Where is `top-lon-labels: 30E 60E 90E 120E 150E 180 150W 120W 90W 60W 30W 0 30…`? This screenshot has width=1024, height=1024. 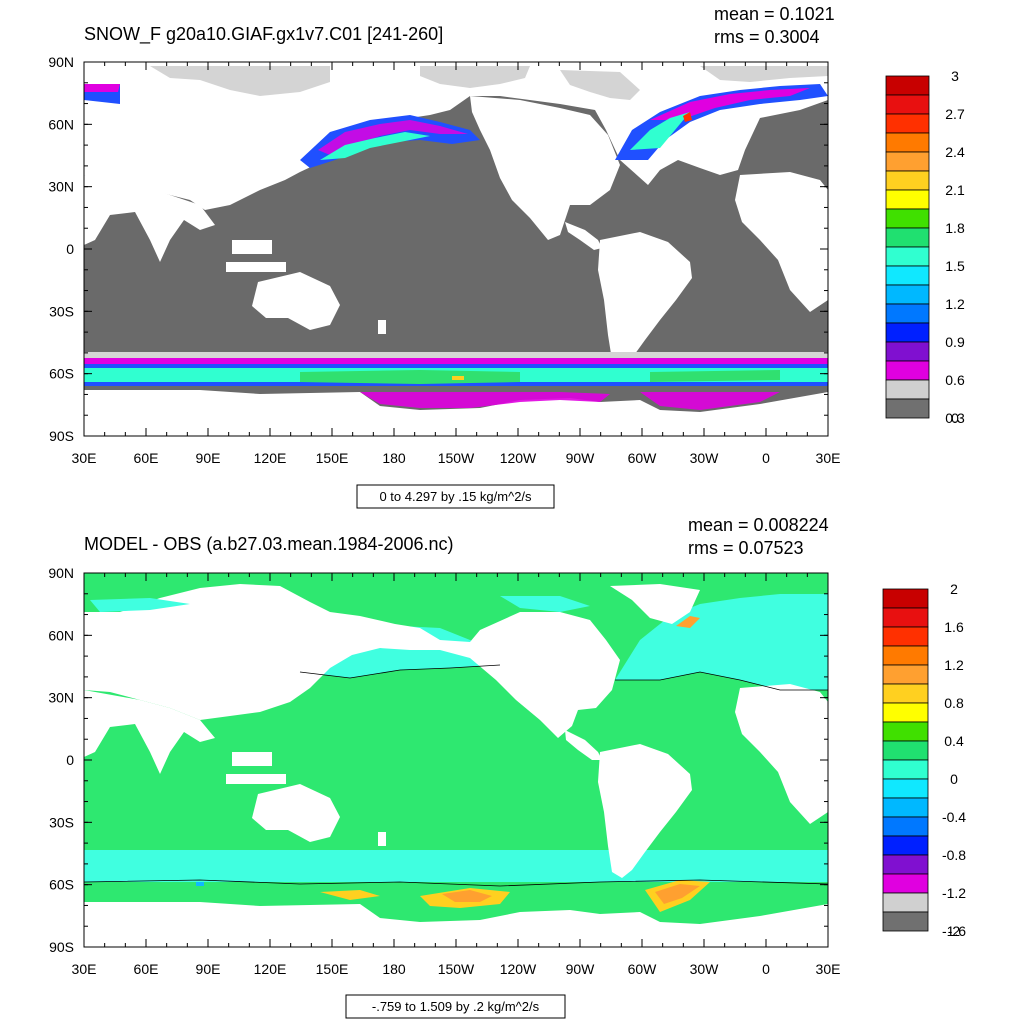
top-lon-labels: 30E 60E 90E 120E 150E 180 150W 120W 90W 60W 30W 0 30… is located at coordinates (456, 458).